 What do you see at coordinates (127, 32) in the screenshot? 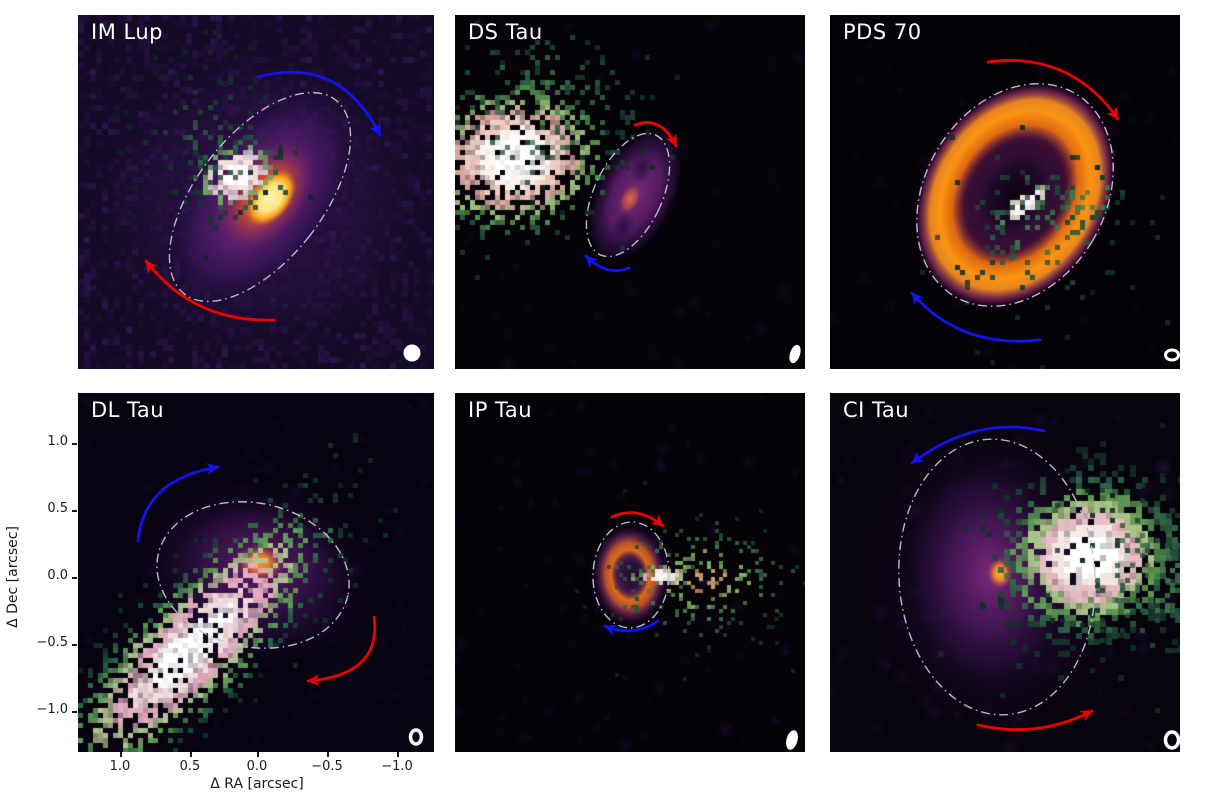
I see `panel-title: IM Lup` at bounding box center [127, 32].